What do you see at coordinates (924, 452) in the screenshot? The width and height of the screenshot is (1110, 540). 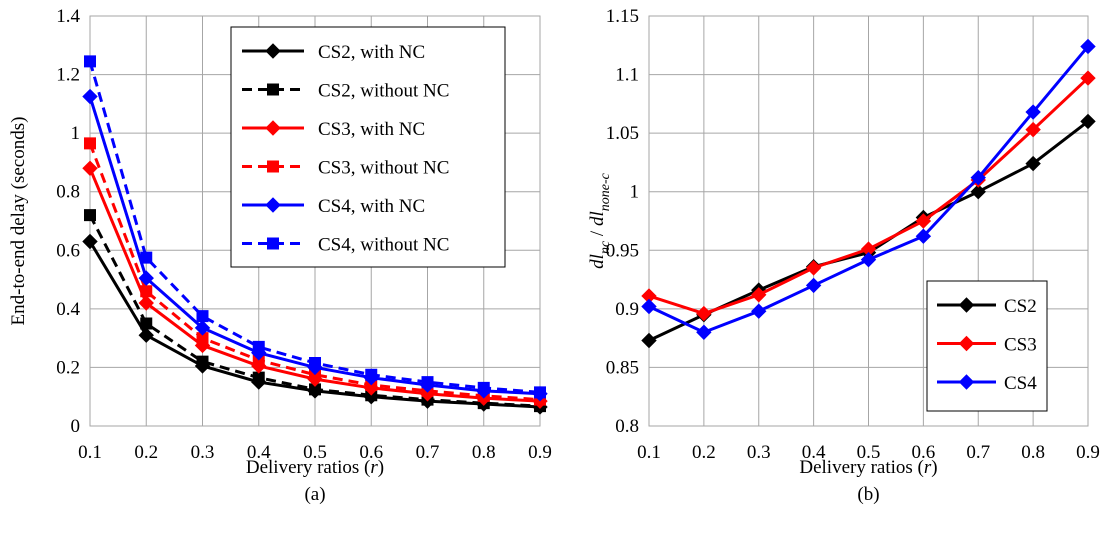 I see `x-tick-label: 0.6` at bounding box center [924, 452].